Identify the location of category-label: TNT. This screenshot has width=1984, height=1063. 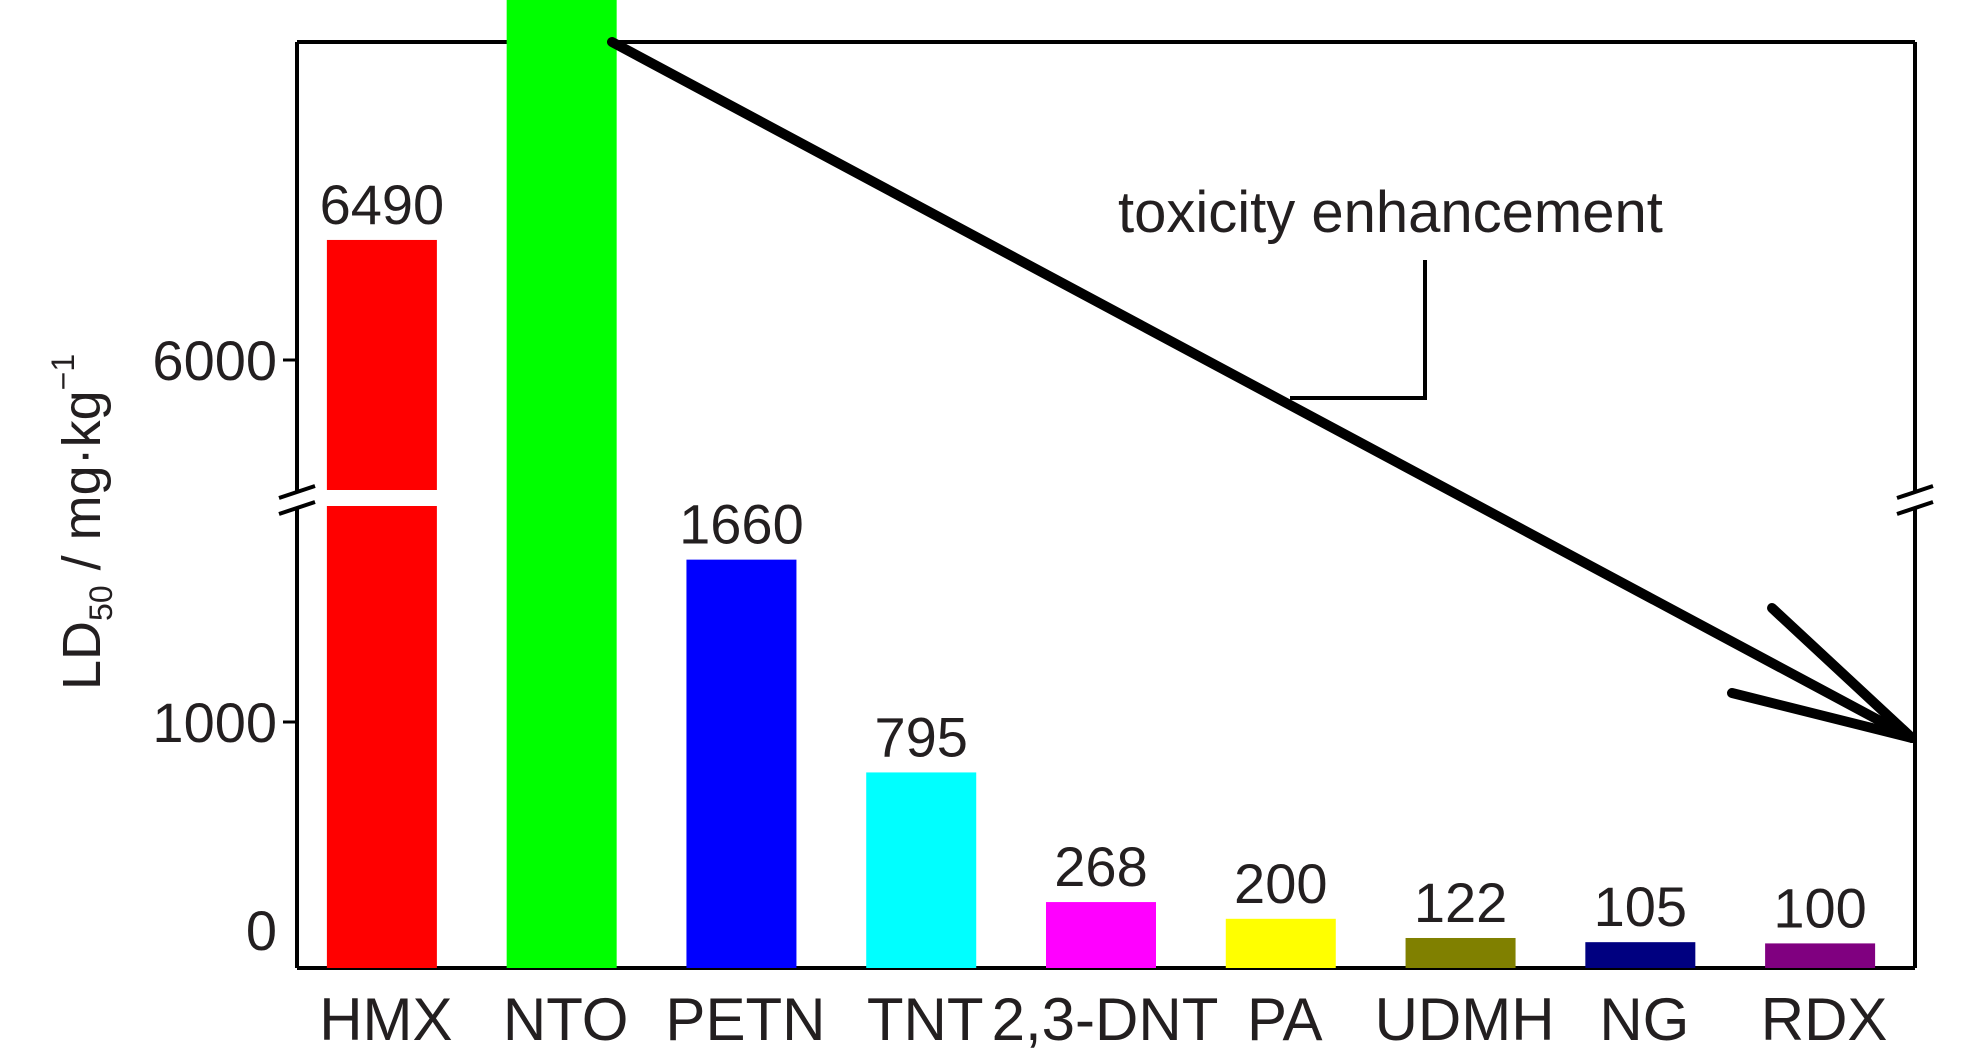
(925, 1019).